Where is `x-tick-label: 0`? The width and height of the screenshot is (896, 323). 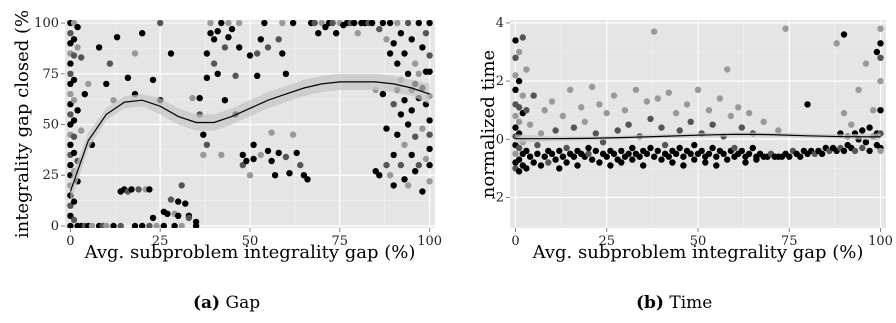
x-tick-label: 0 is located at coordinates (515, 241).